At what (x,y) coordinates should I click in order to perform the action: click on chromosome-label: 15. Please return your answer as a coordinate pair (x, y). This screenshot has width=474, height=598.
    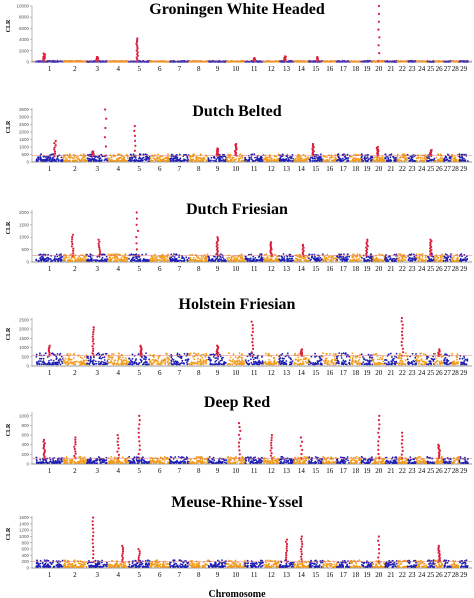
    Looking at the image, I should click on (316, 269).